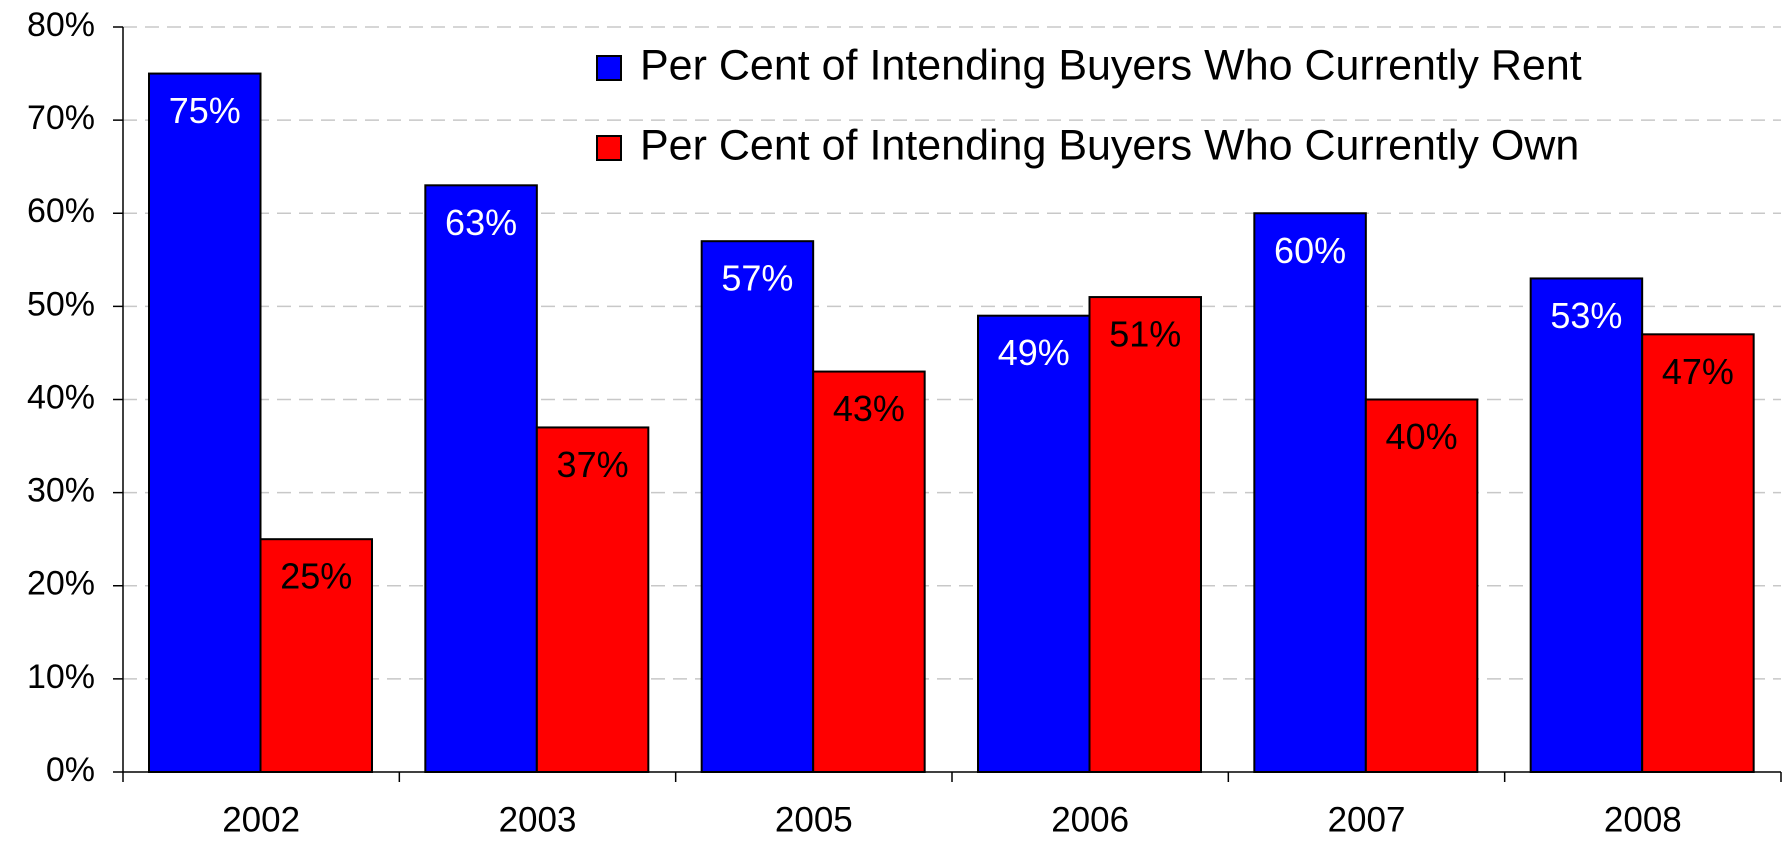  Describe the element at coordinates (61, 397) in the screenshot. I see `y-tick-label: 40%` at that location.